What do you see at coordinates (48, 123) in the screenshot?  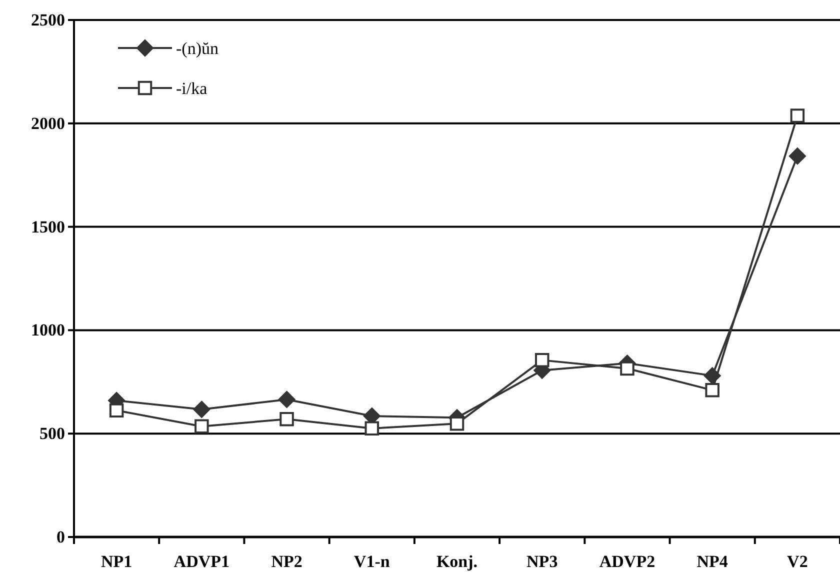 I see `y-tick-label: 2000` at bounding box center [48, 123].